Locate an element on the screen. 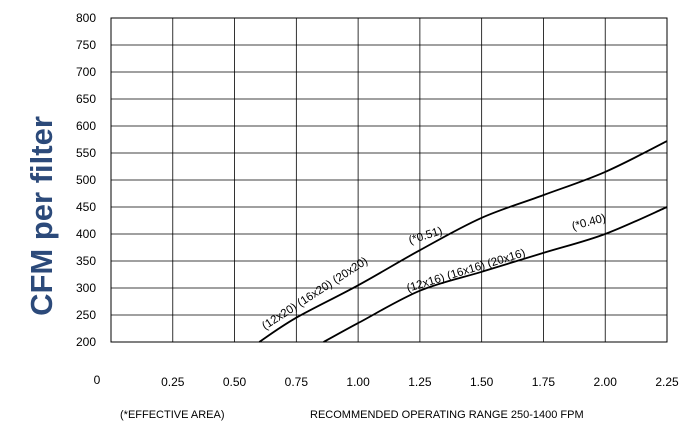 The image size is (686, 428). x-tick-0.75: 0.75 is located at coordinates (297, 382).